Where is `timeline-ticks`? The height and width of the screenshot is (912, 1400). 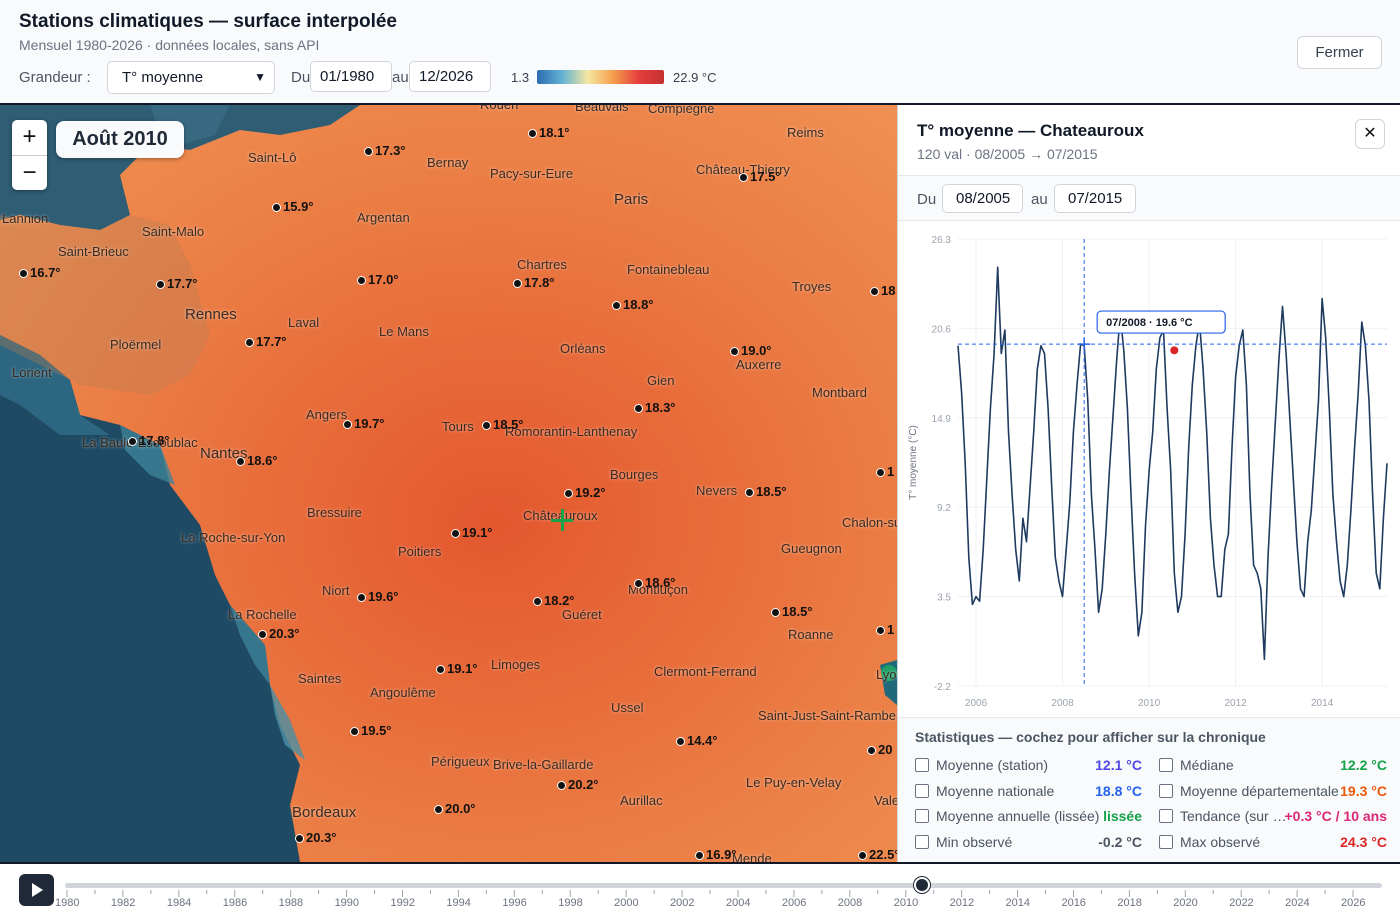 timeline-ticks is located at coordinates (710, 893).